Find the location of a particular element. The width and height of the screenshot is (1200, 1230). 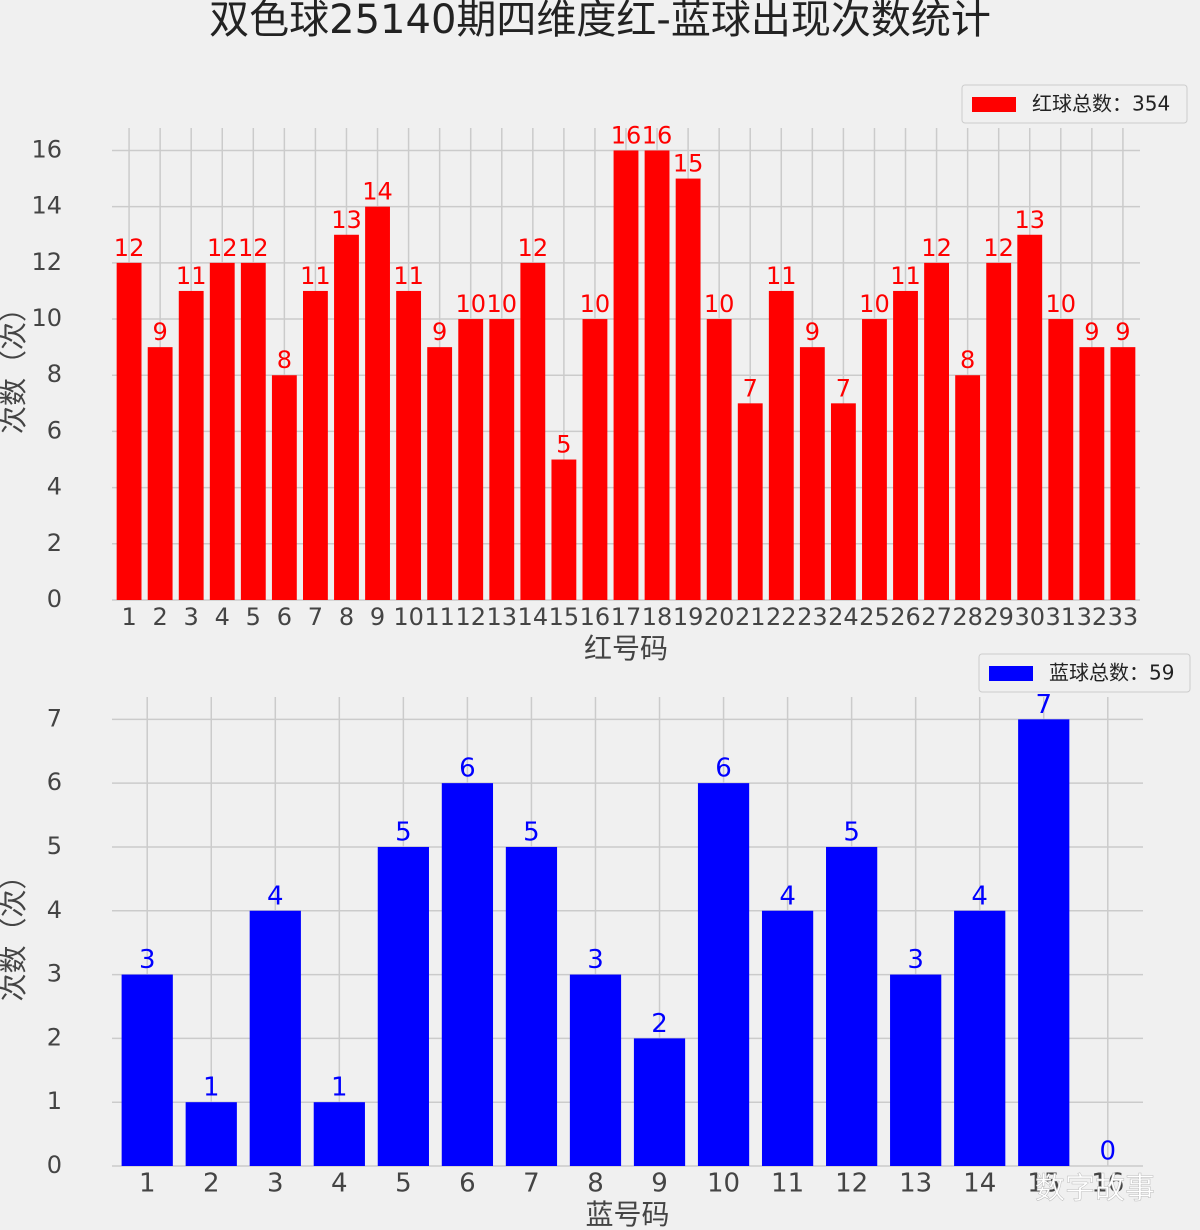

x-tick-label: 22 is located at coordinates (781, 617).